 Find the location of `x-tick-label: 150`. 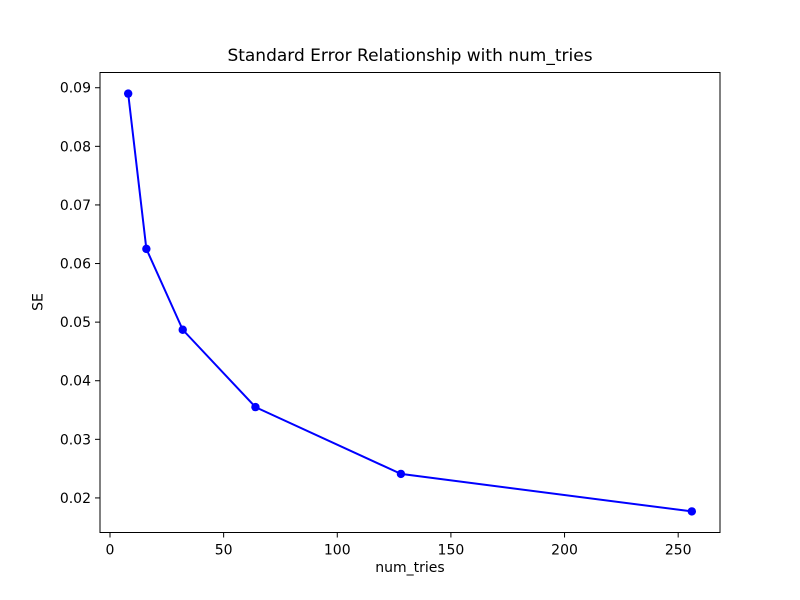

x-tick-label: 150 is located at coordinates (451, 551).